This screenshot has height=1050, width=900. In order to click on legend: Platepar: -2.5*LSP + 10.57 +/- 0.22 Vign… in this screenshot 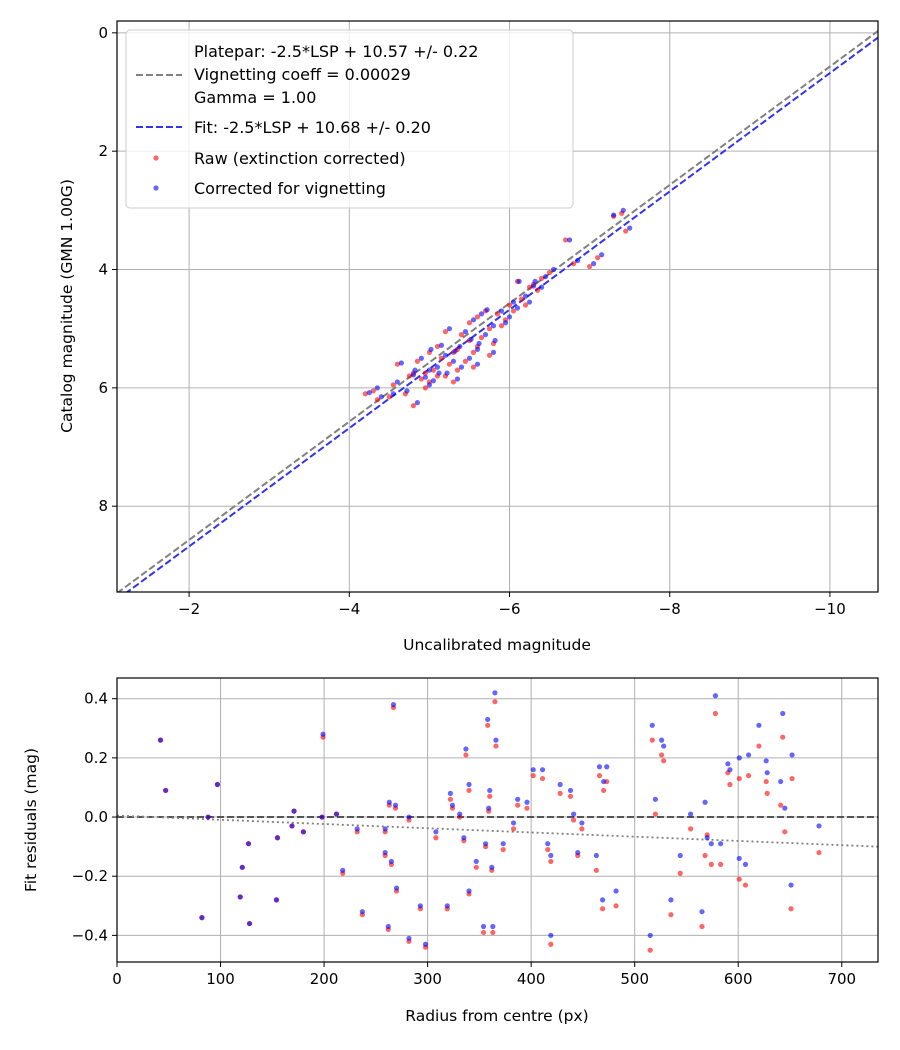, I will do `click(349, 119)`.